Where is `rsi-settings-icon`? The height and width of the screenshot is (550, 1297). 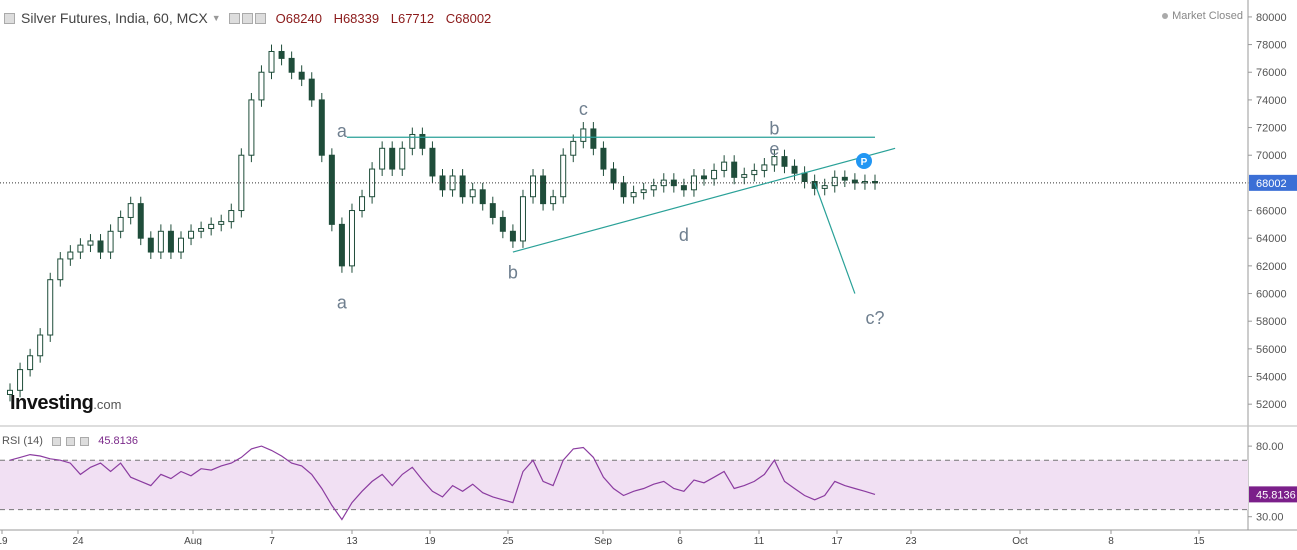
rsi-settings-icon is located at coordinates (57, 441).